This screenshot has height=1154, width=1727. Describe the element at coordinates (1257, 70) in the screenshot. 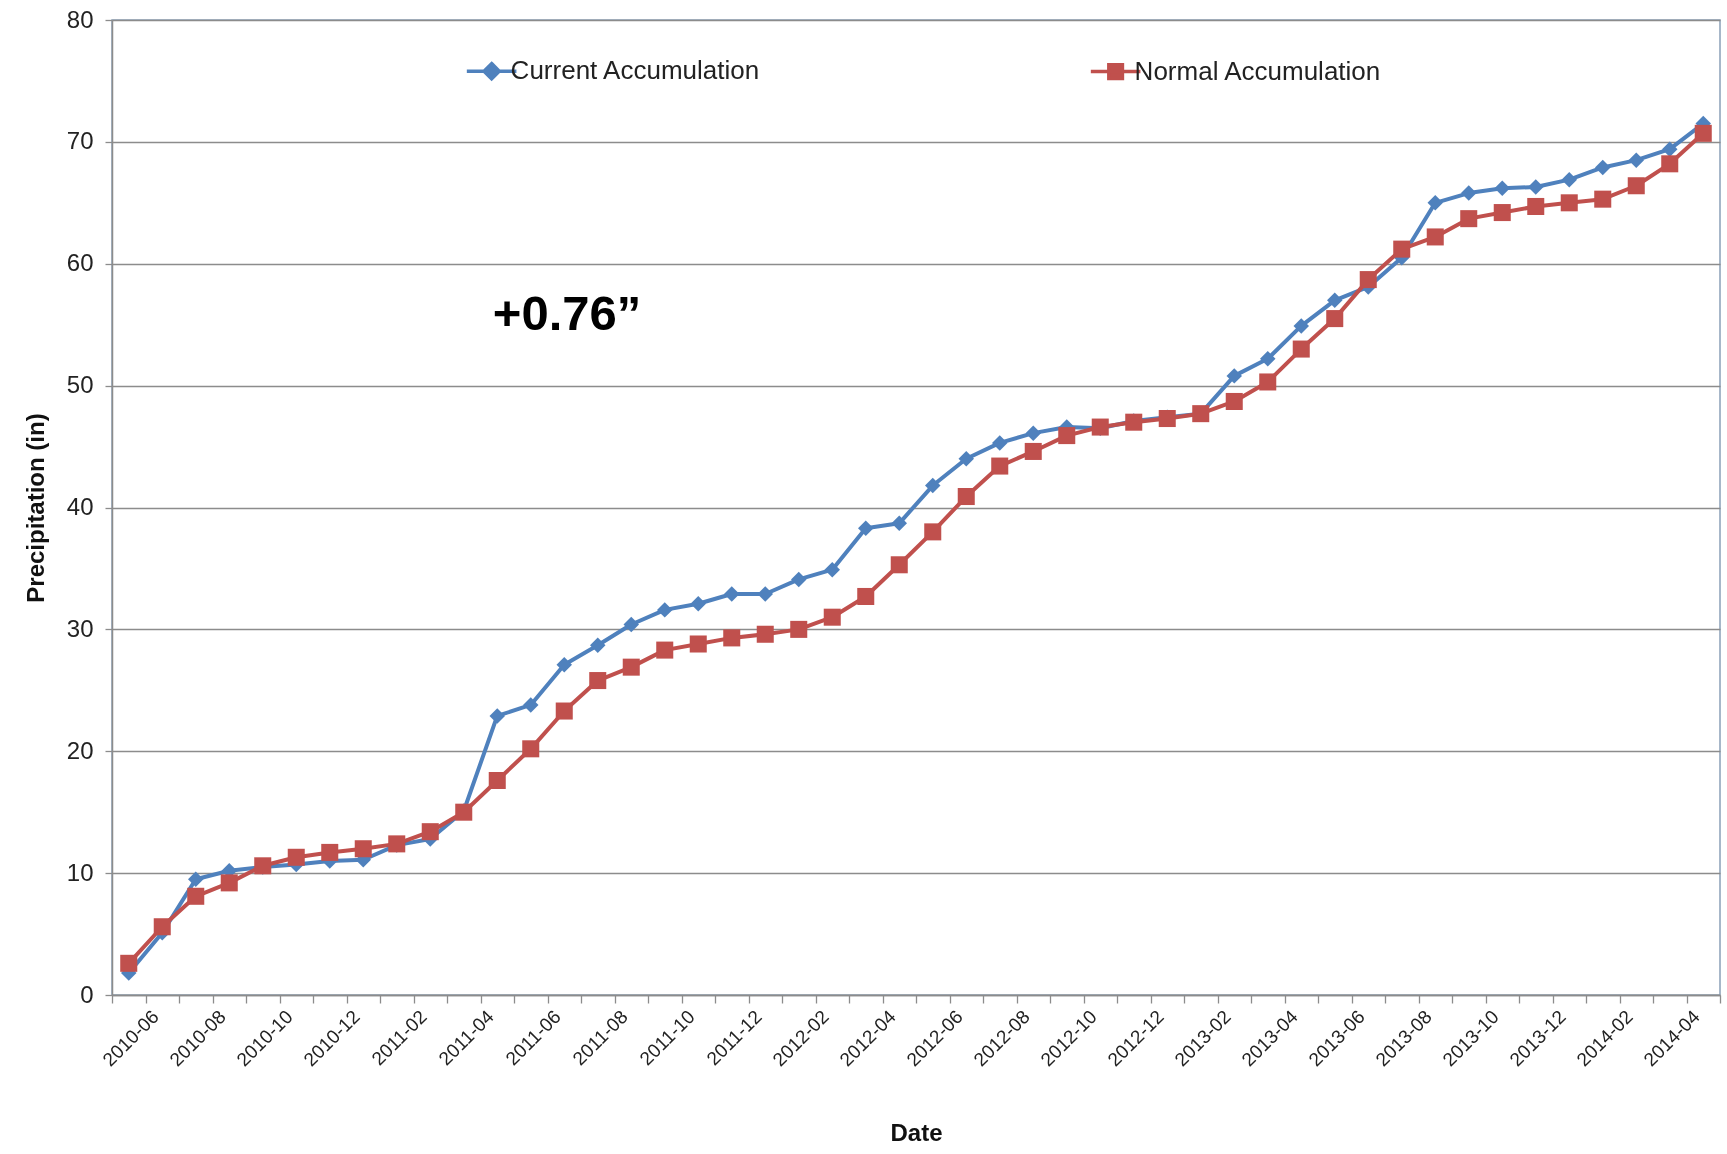

I see `legend-label: Normal Accumulation` at that location.